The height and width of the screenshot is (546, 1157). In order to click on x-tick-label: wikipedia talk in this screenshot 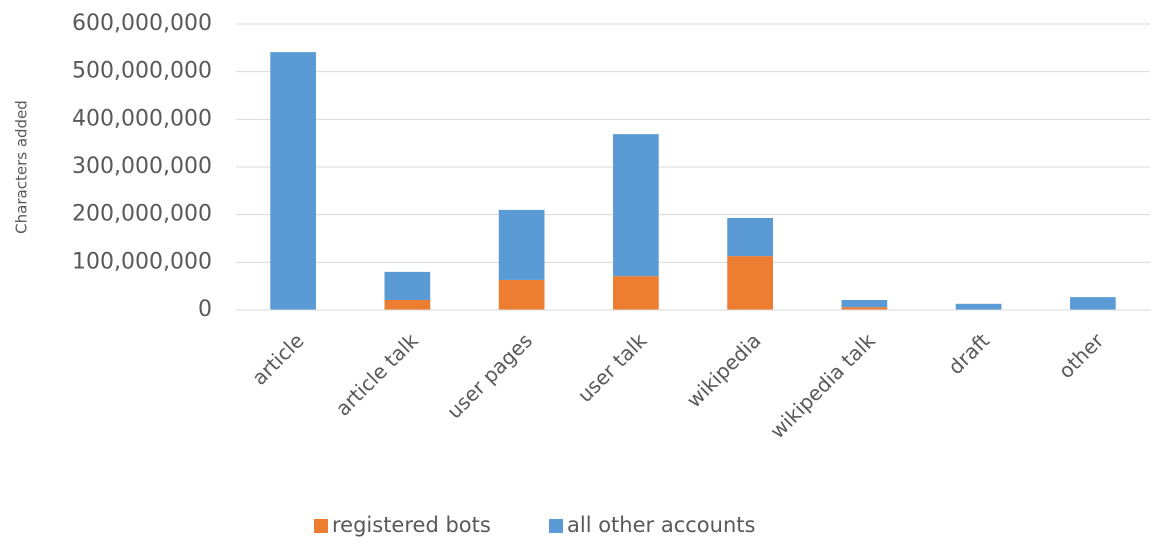, I will do `click(822, 385)`.